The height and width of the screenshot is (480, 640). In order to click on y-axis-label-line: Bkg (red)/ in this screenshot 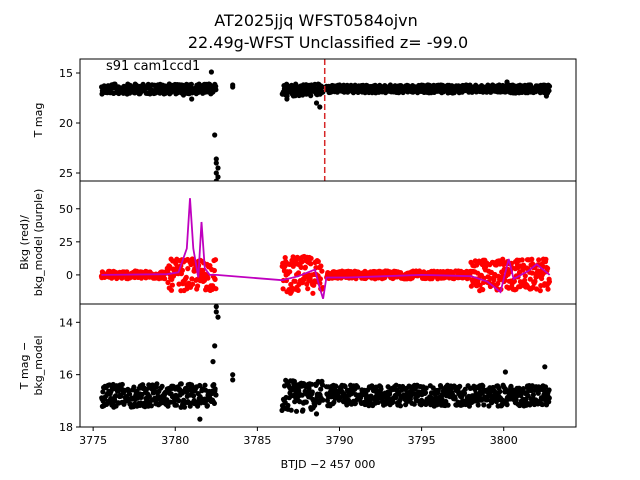, I will do `click(24, 242)`.